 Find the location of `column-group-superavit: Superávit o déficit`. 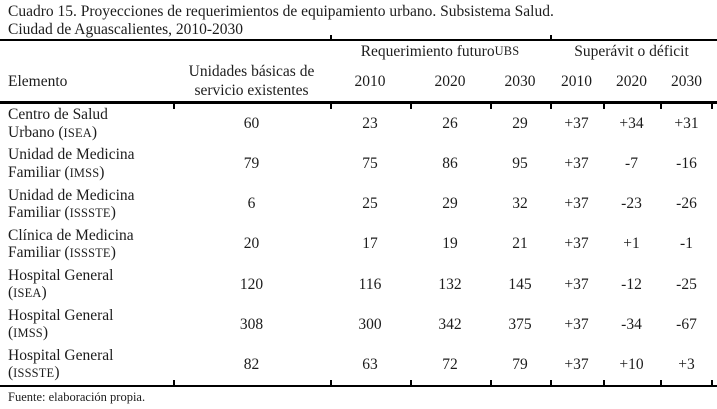

column-group-superavit: Superávit o déficit is located at coordinates (631, 51).